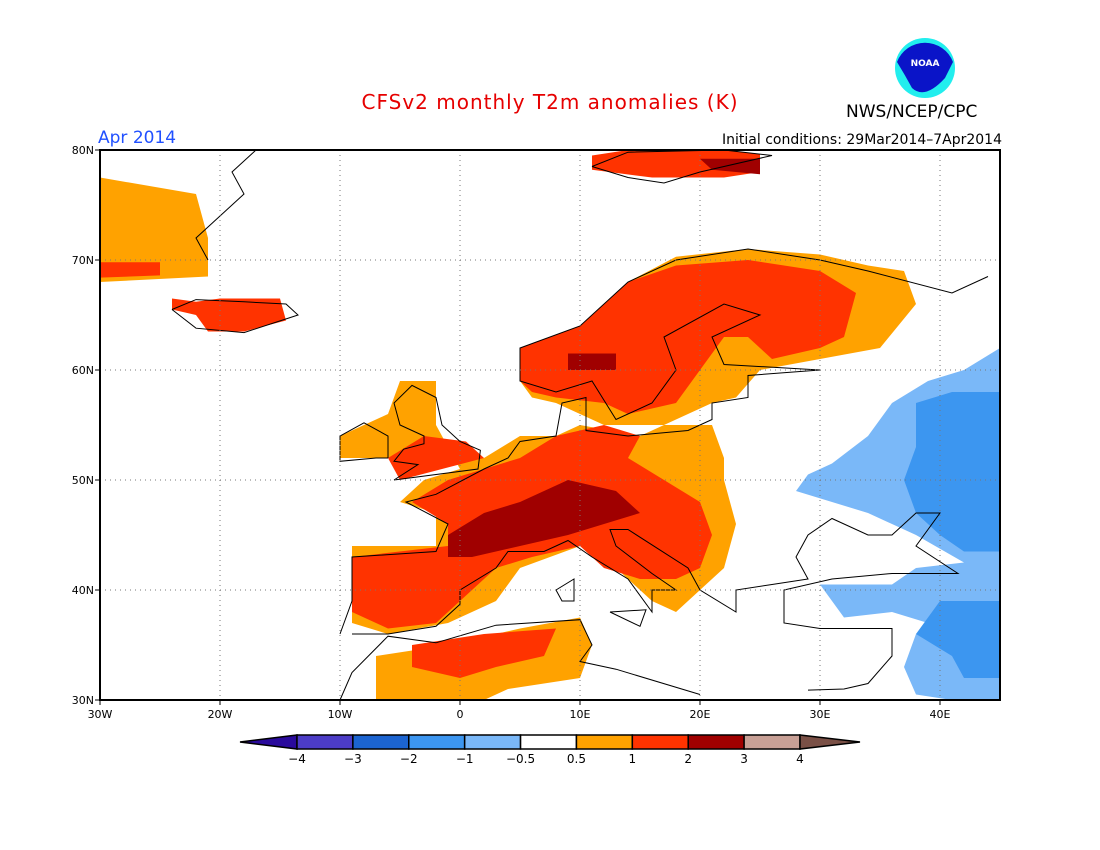  Describe the element at coordinates (268, 742) in the screenshot. I see `colorbar-arrow-low` at that location.